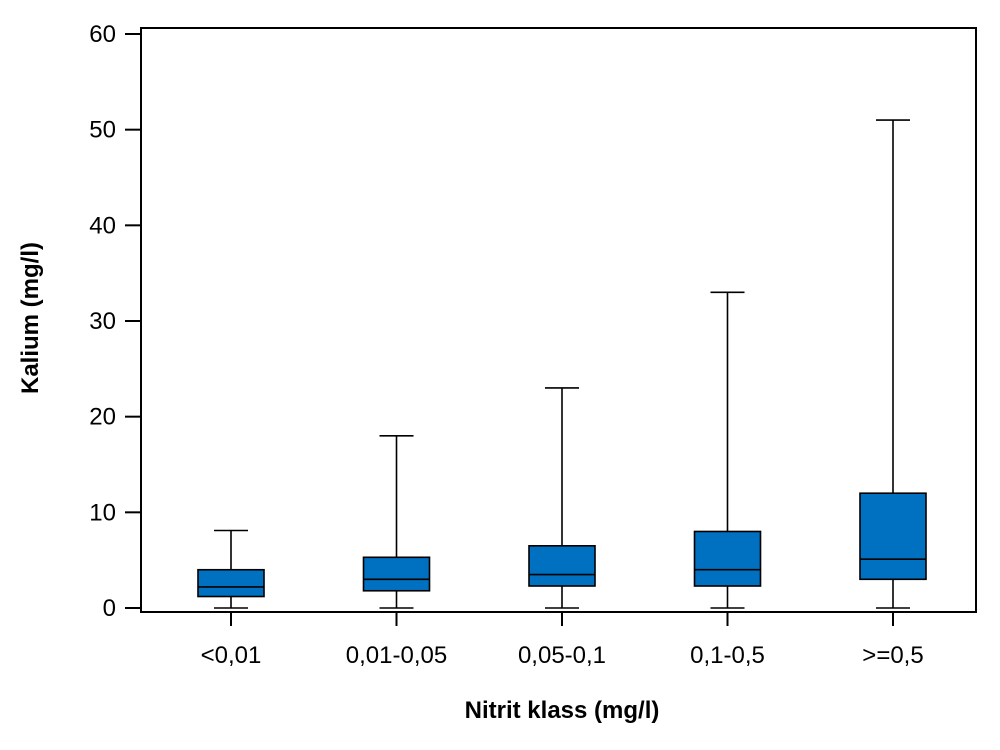  I want to click on x-axis: <0,01 0,01-0,05 0,05-0,1 0,1-0,5 >=0,5, so click(562, 640).